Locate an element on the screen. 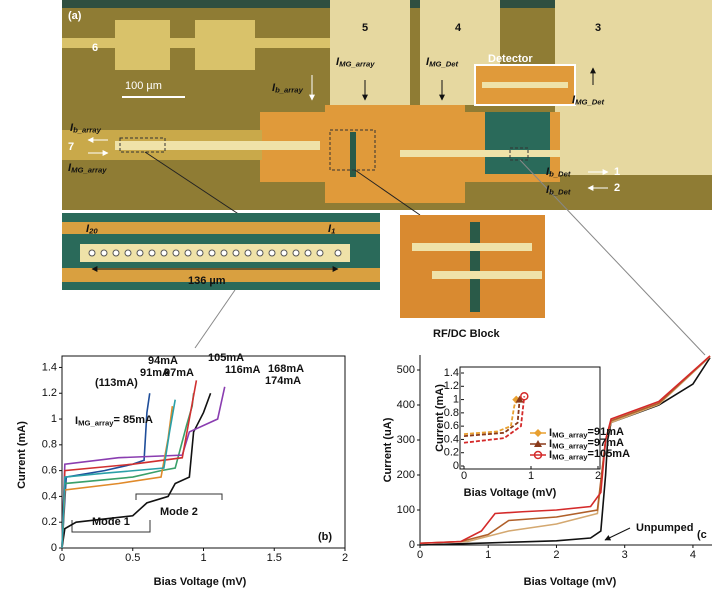 This screenshot has width=712, height=593. inset-frame is located at coordinates (530, 418).